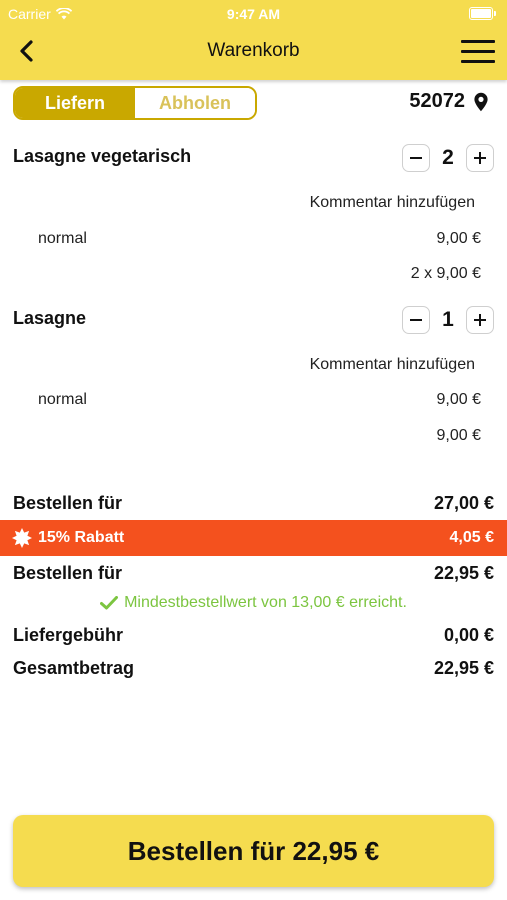 This screenshot has width=507, height=900. Describe the element at coordinates (195, 103) in the screenshot. I see `tab-pickup: Abholen` at that location.